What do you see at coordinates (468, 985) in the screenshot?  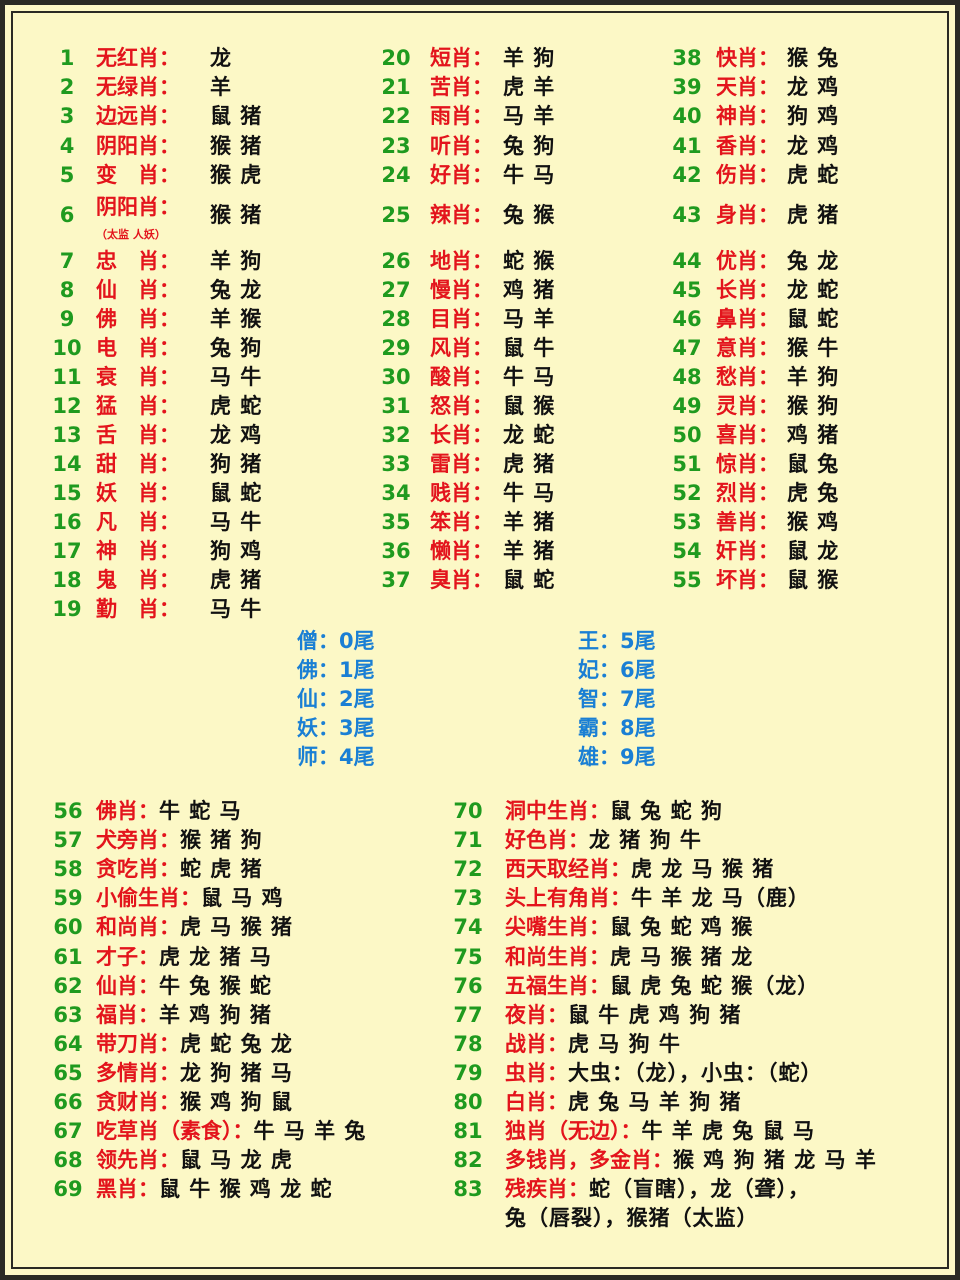 I see `entry-number: 76` at bounding box center [468, 985].